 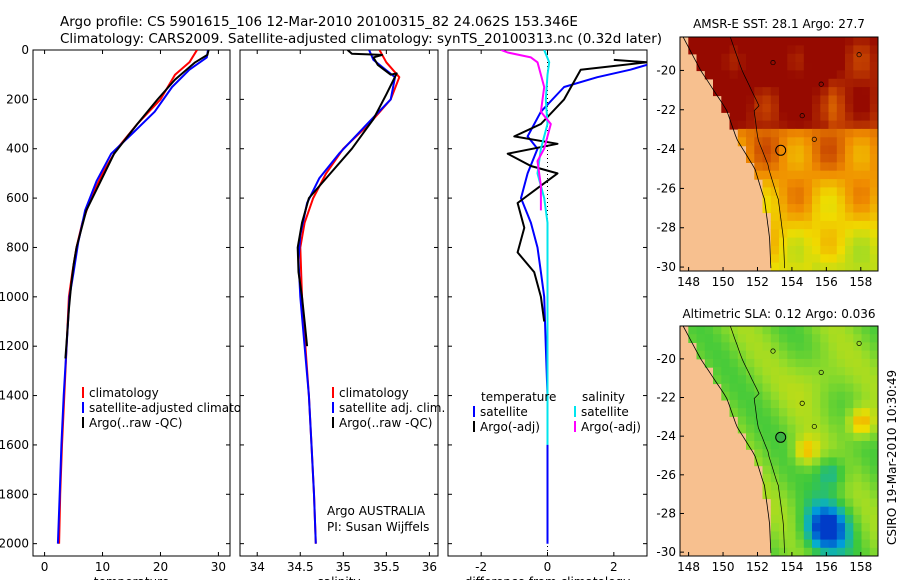 What do you see at coordinates (614, 567) in the screenshot?
I see `x-tick-label: 2` at bounding box center [614, 567].